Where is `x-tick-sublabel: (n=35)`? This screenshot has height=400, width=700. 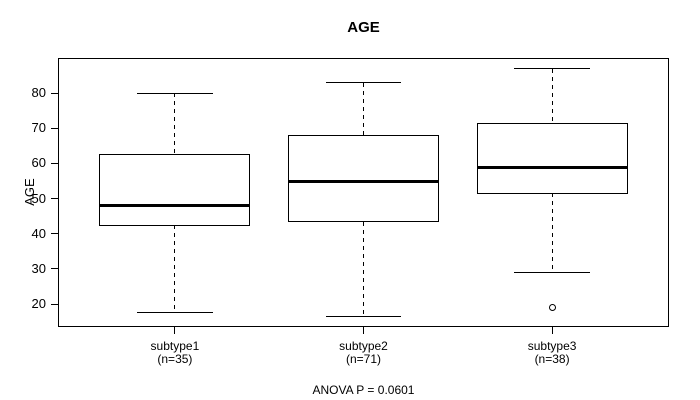
x-tick-sublabel: (n=35) is located at coordinates (175, 359).